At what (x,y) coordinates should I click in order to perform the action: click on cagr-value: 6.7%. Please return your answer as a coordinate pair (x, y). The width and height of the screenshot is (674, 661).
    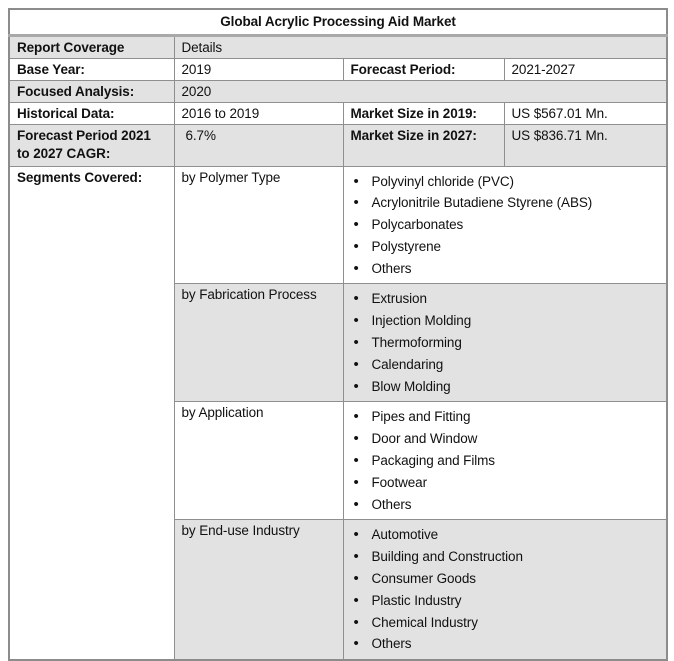
    Looking at the image, I should click on (258, 145).